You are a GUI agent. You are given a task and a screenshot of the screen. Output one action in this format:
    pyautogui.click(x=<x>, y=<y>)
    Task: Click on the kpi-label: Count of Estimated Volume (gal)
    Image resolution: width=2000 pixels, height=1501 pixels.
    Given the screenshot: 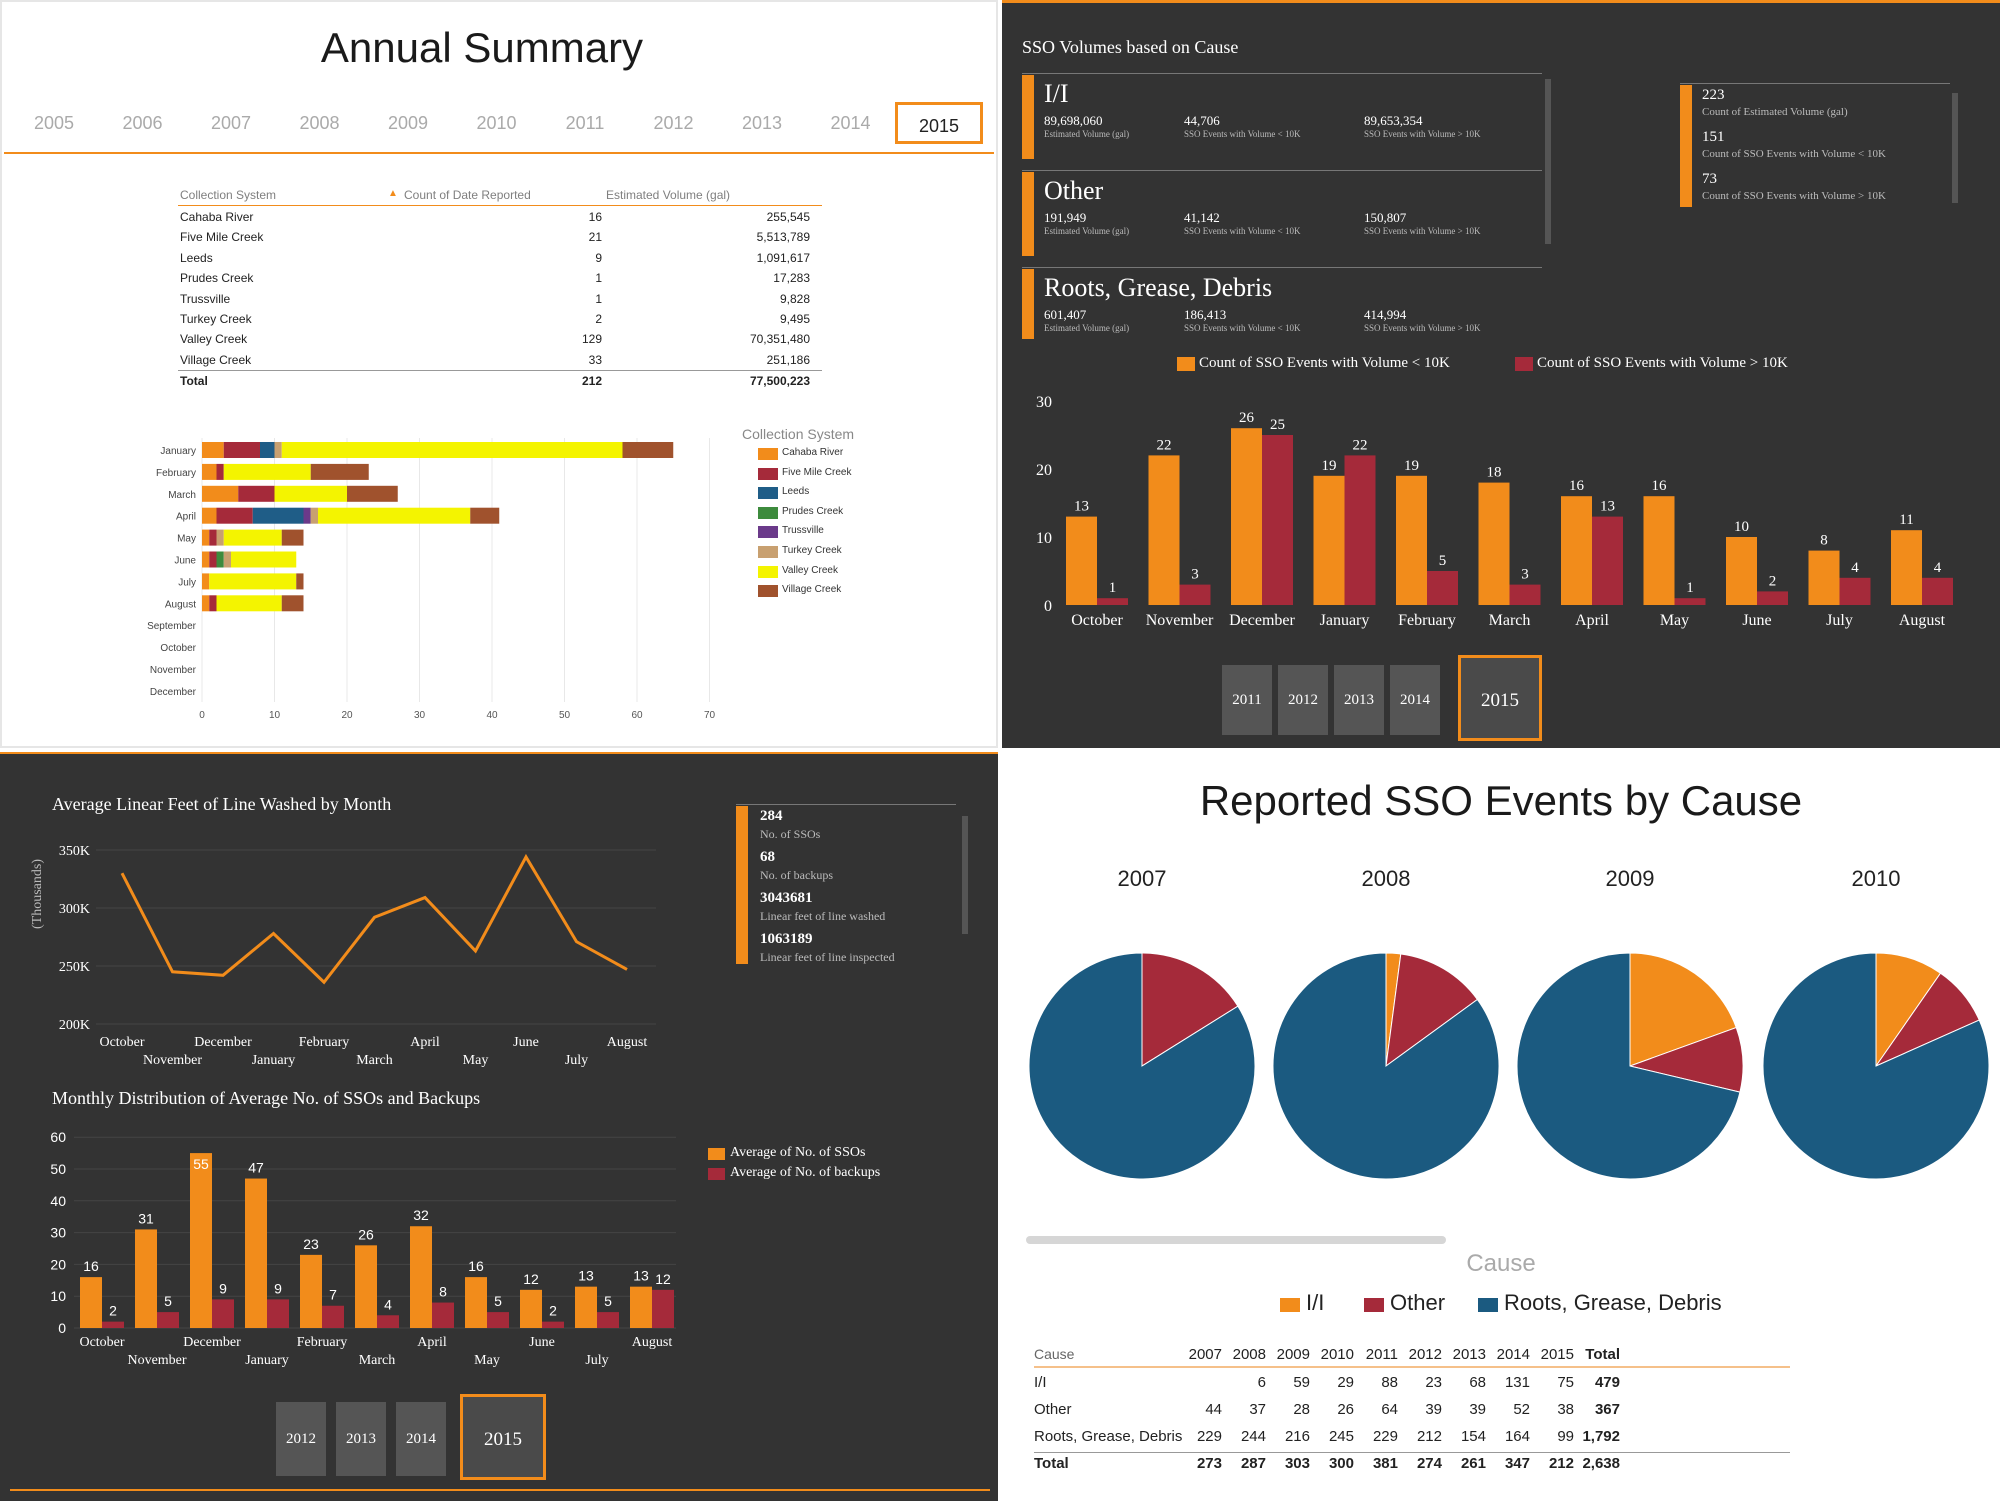 What is the action you would take?
    pyautogui.click(x=1775, y=112)
    